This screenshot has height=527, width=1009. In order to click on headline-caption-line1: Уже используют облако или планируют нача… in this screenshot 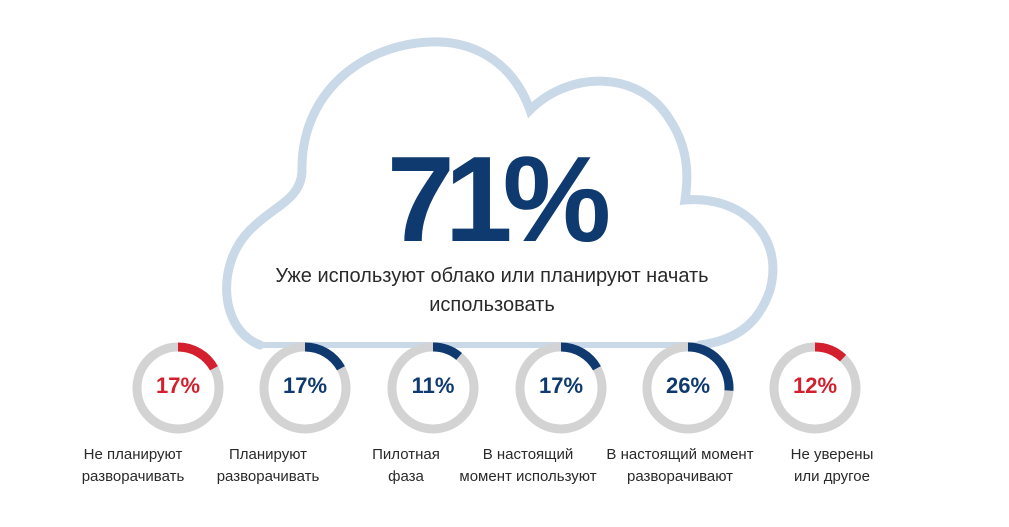, I will do `click(492, 276)`.